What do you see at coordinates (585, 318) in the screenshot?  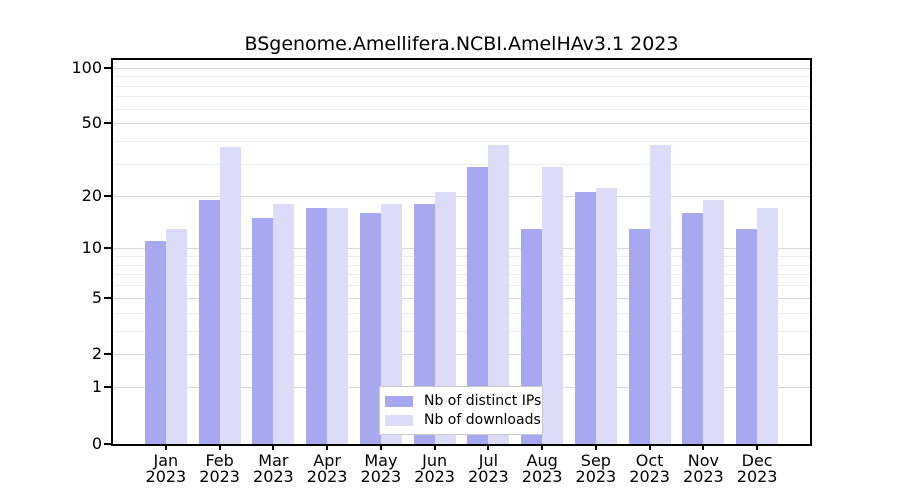 I see `bar-distinct-ips-sep` at bounding box center [585, 318].